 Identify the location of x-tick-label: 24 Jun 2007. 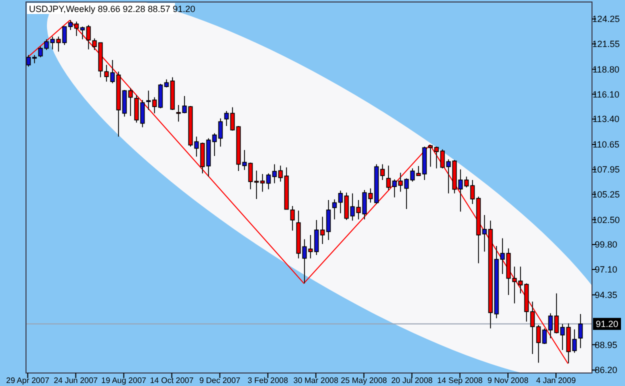
(76, 380).